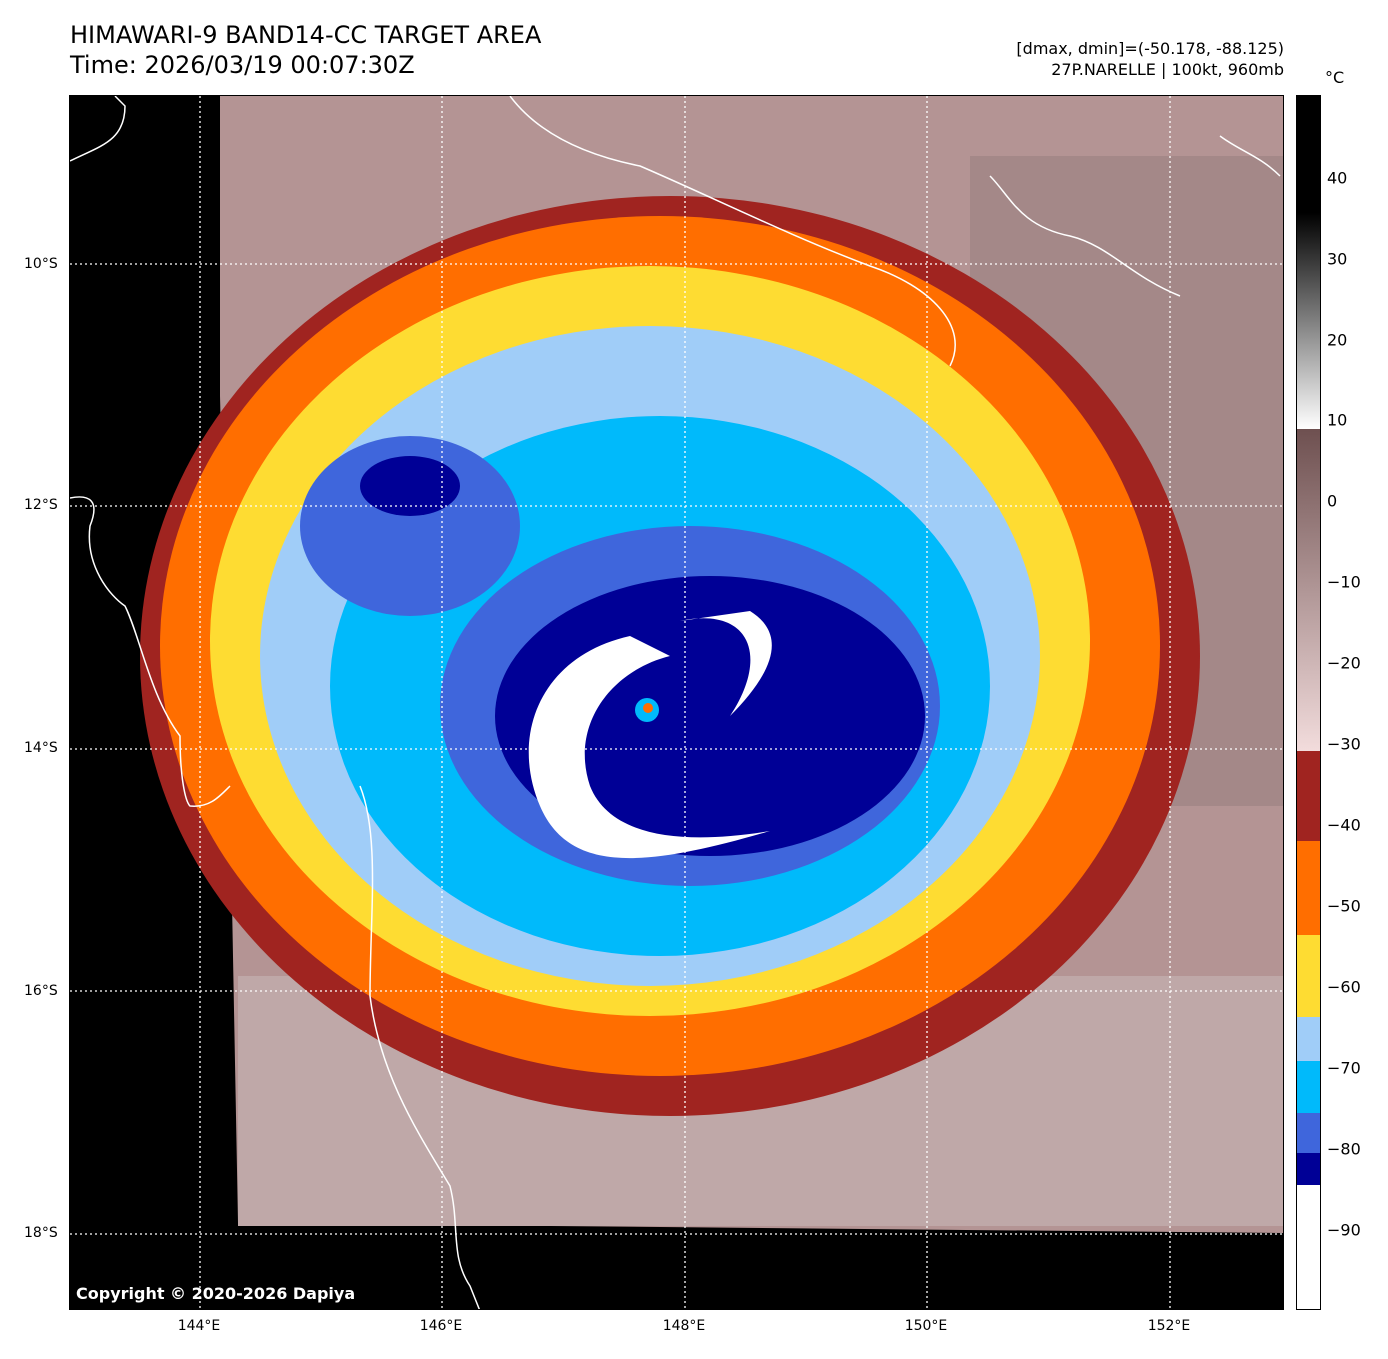 Image resolution: width=1388 pixels, height=1359 pixels. I want to click on colorbar-segment-gray, so click(1308, 262).